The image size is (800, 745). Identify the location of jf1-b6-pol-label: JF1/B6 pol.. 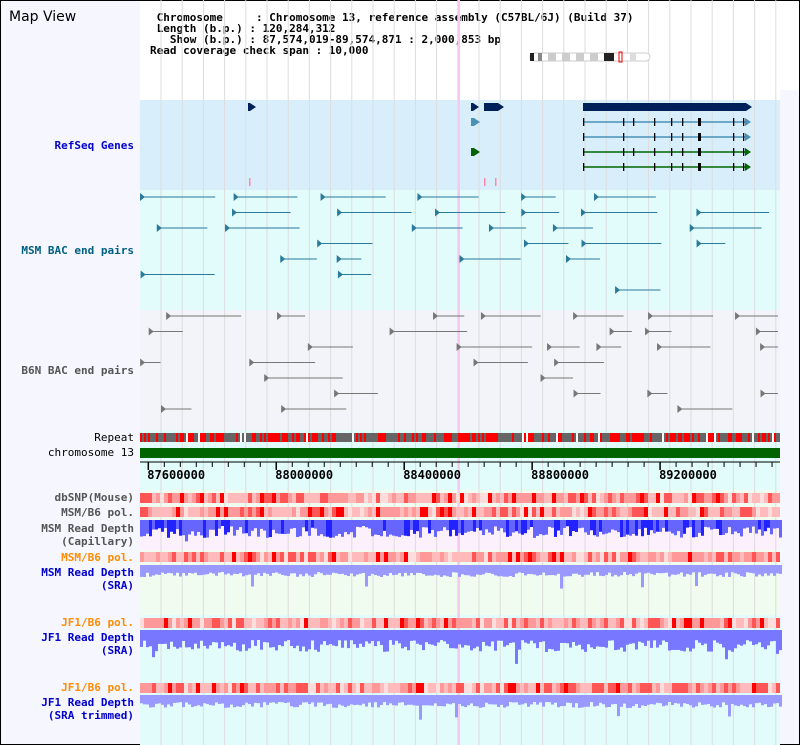
(97, 622).